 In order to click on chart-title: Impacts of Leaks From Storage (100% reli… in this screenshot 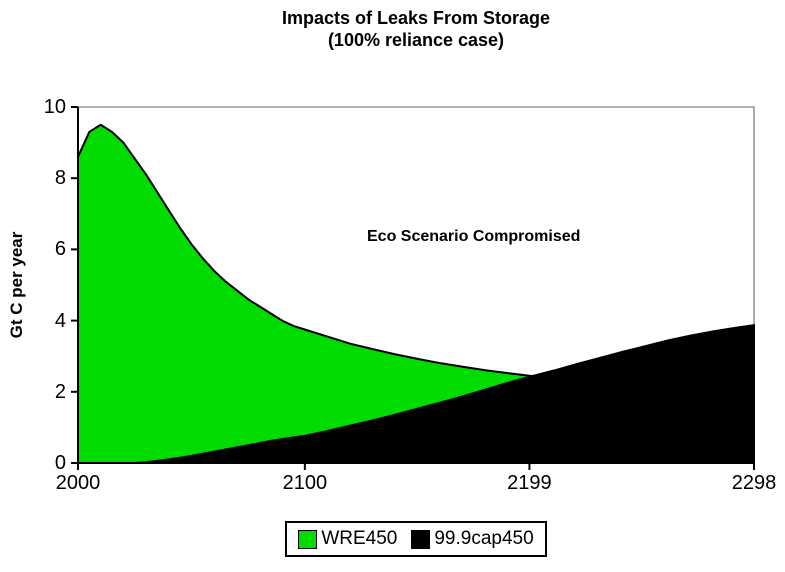, I will do `click(416, 29)`.